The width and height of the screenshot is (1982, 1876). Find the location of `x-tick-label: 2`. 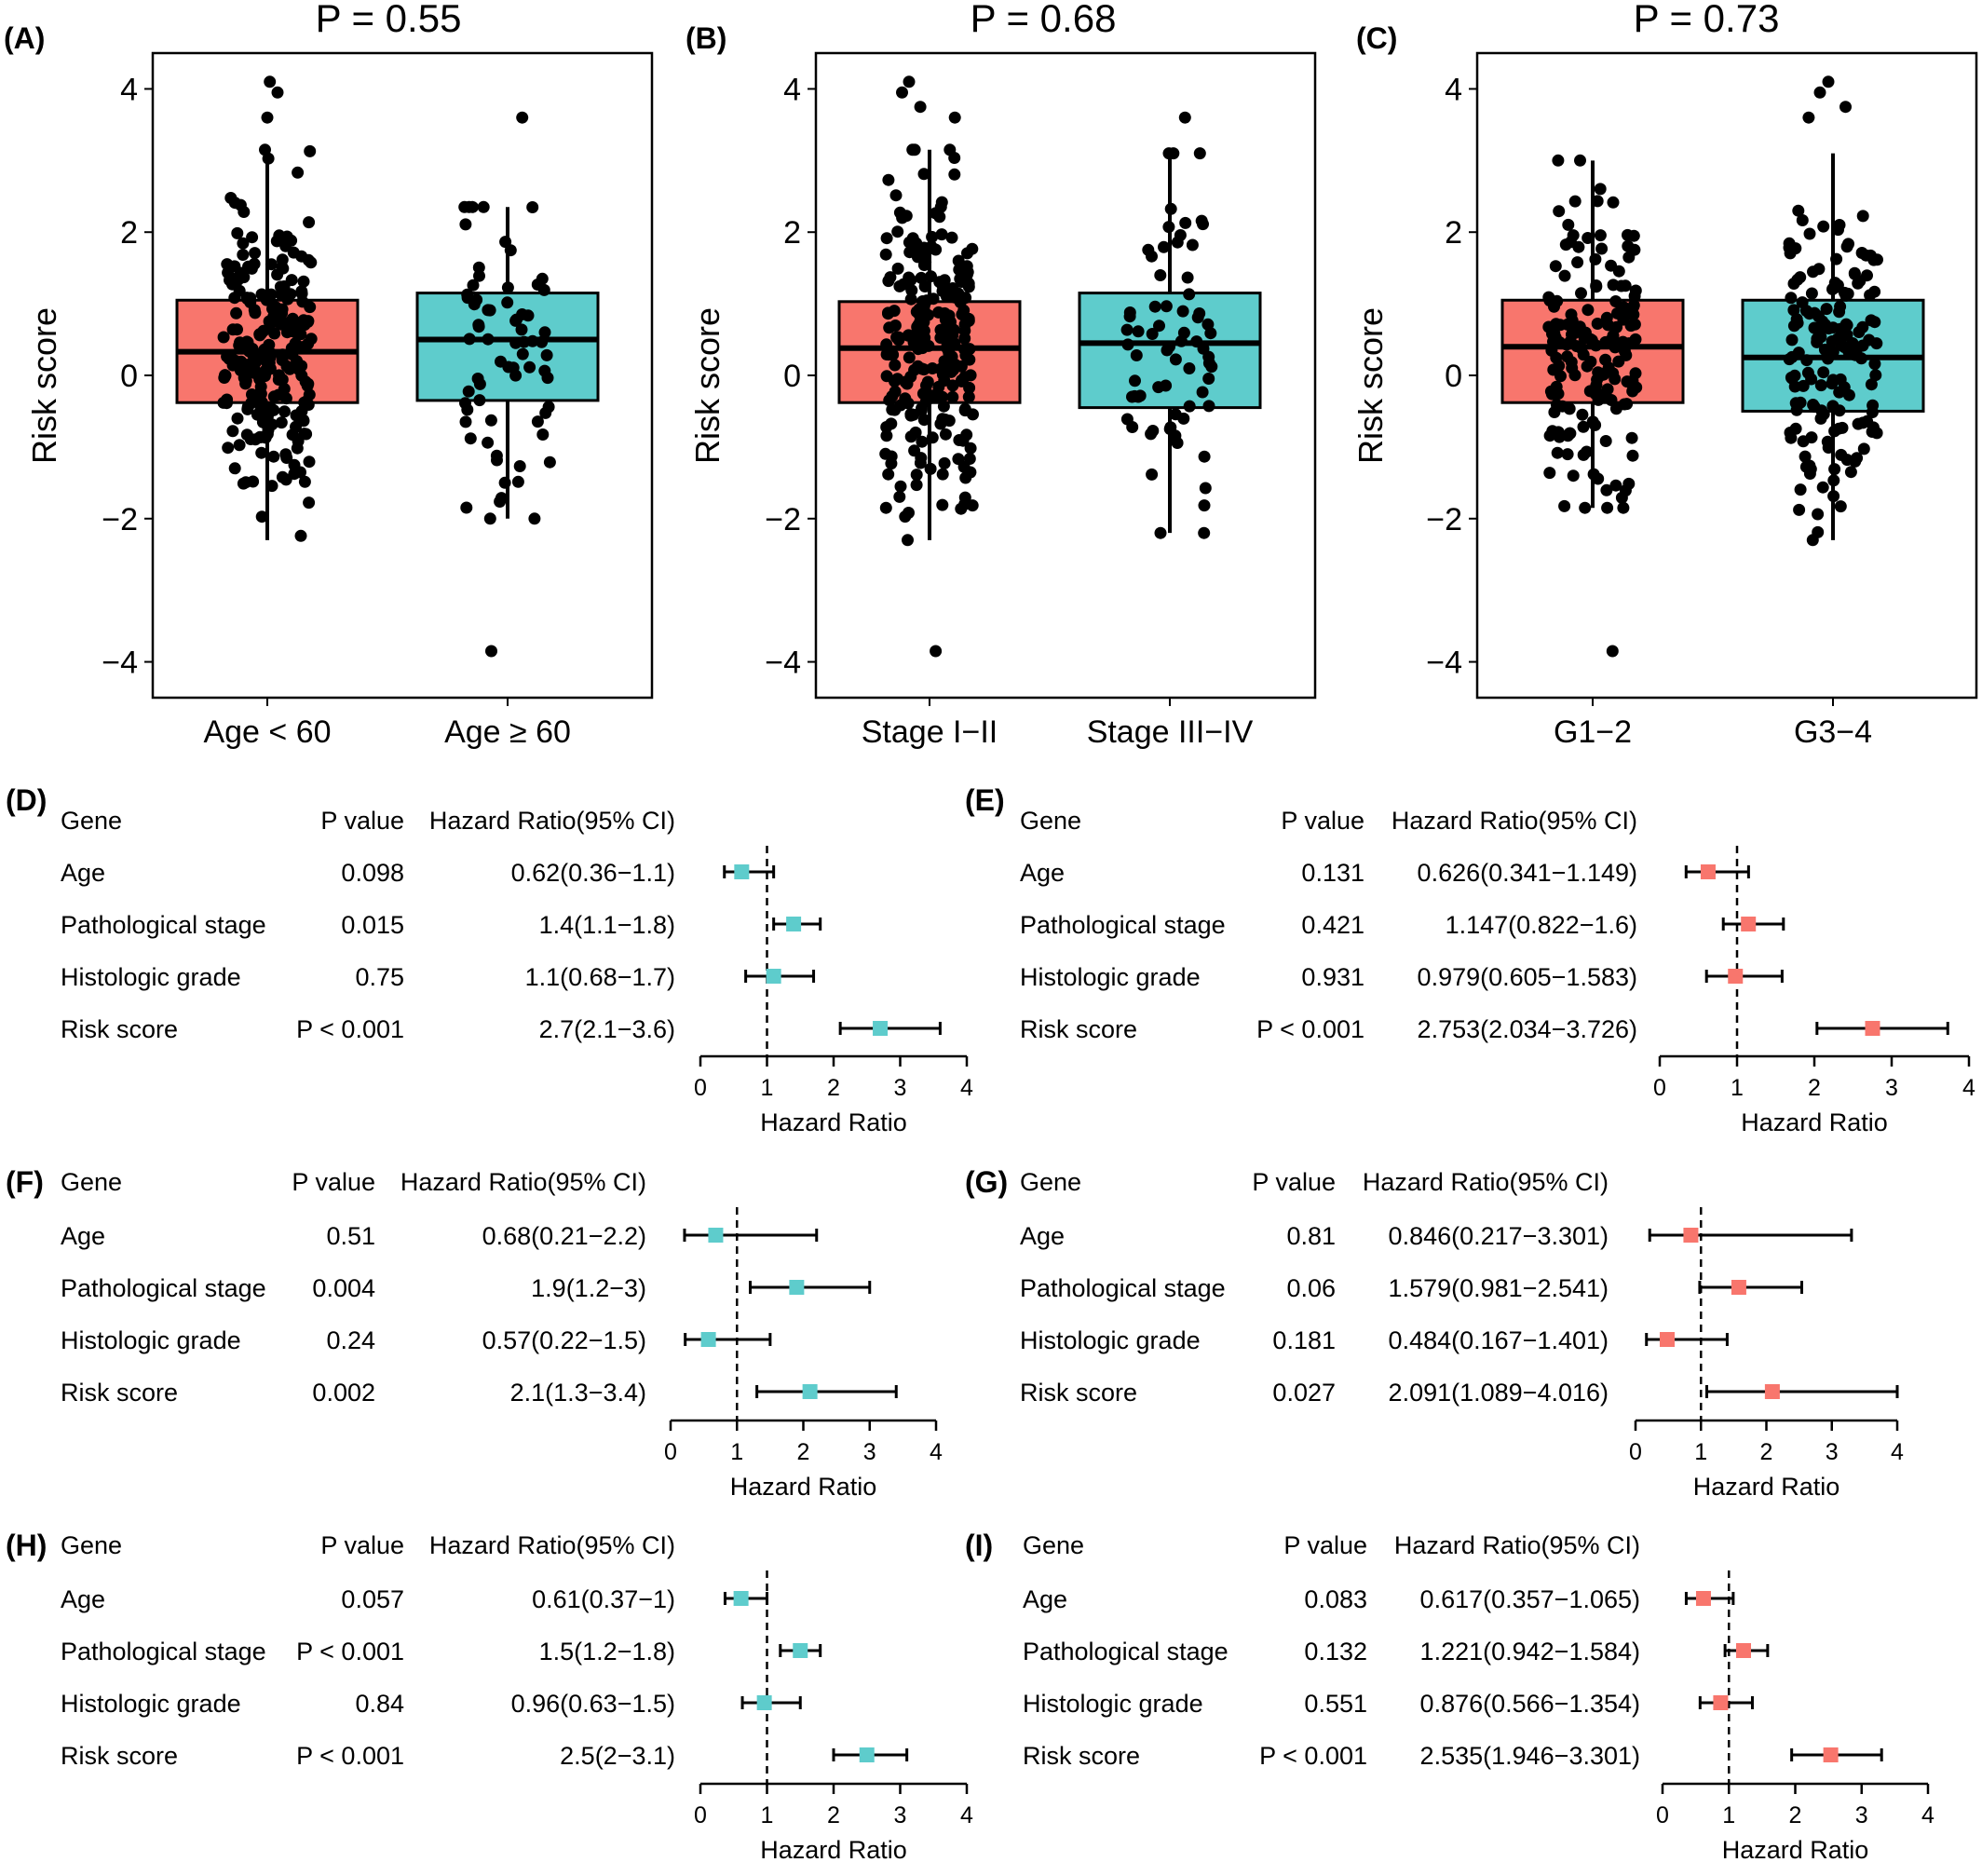

x-tick-label: 2 is located at coordinates (1766, 1452).